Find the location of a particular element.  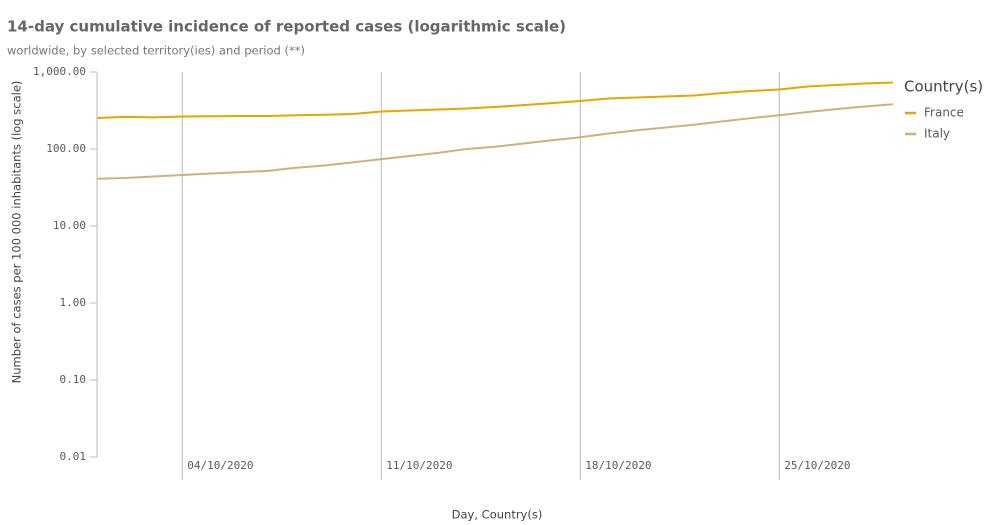

legend-title: Country(s) is located at coordinates (943, 87).